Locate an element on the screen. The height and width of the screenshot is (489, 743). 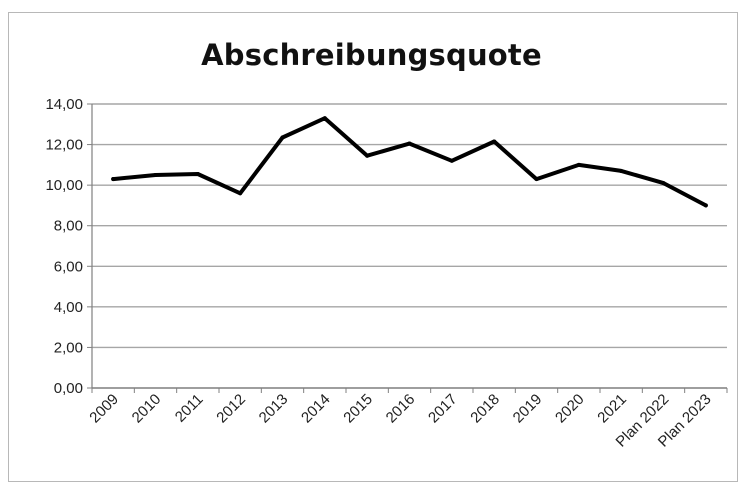
y-tick-label: 4,00 is located at coordinates (68, 307).